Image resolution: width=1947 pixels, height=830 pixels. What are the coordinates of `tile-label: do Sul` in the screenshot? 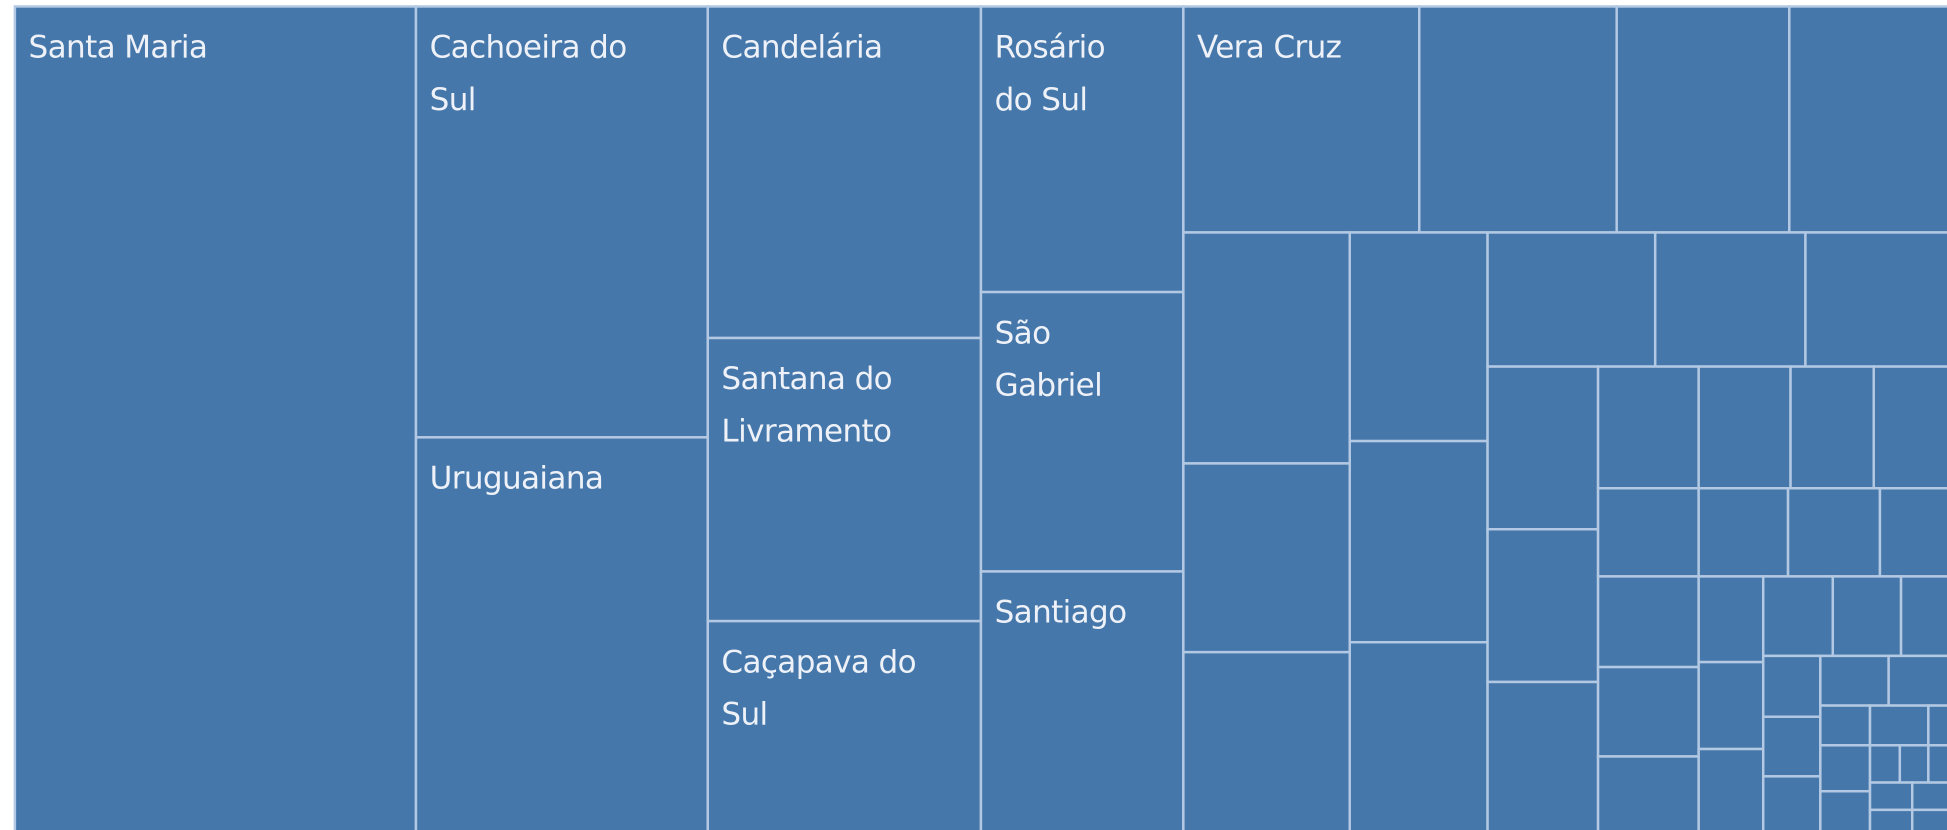 It's located at (1041, 100).